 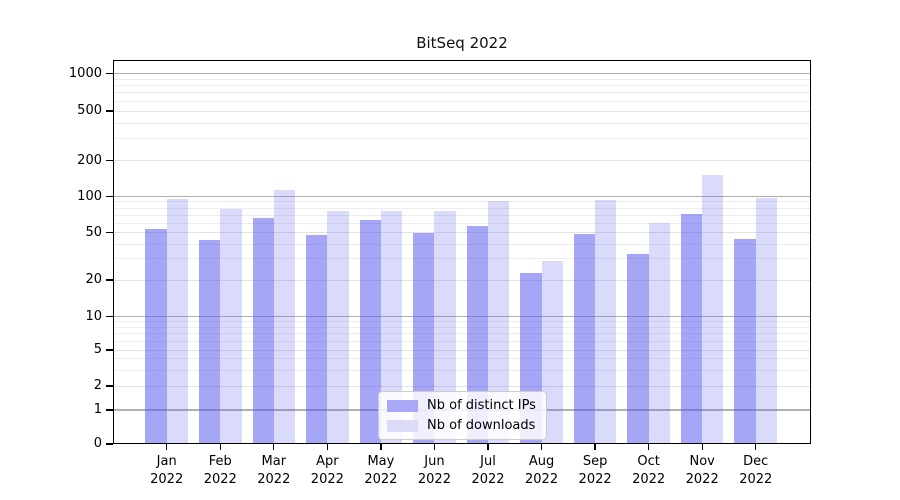 I want to click on legend-item-downloads: Nb of downloads, so click(x=461, y=425).